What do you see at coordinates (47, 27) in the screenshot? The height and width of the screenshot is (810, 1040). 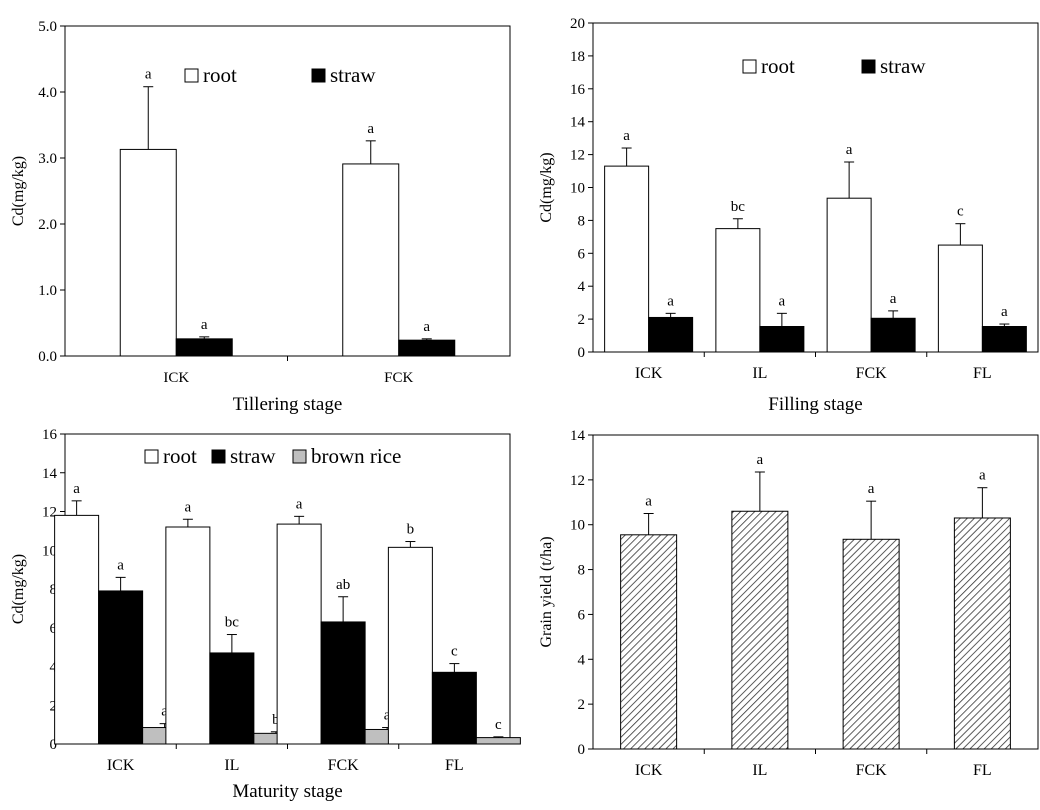 I see `y-tick-label: 5.0` at bounding box center [47, 27].